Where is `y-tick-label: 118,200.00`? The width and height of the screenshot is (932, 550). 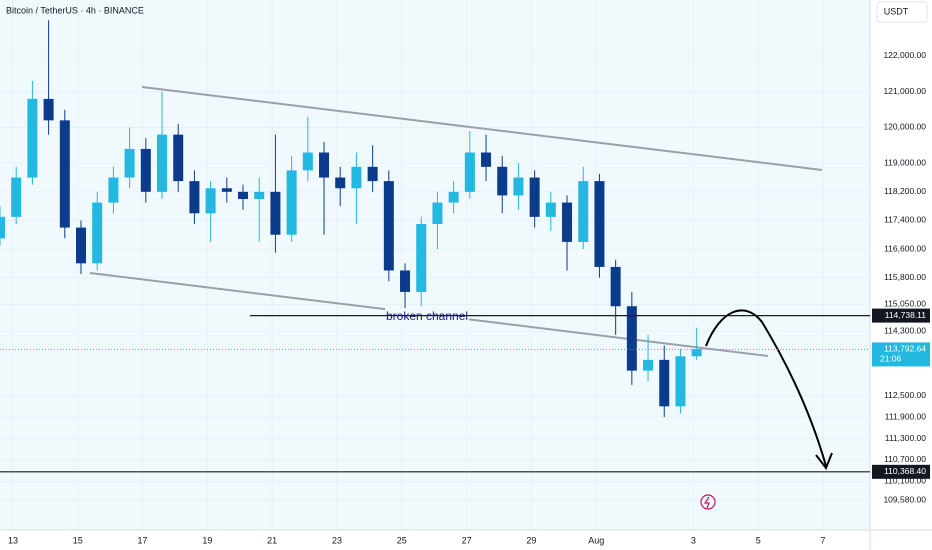 y-tick-label: 118,200.00 is located at coordinates (905, 191).